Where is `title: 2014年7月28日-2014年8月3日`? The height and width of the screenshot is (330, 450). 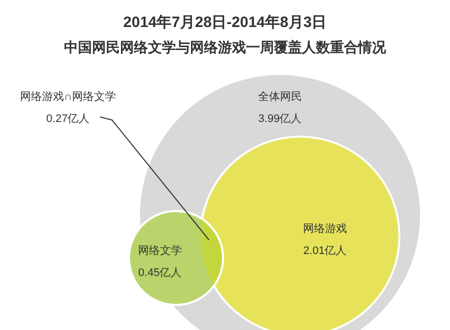 title: 2014年7月28日-2014年8月3日 is located at coordinates (225, 22).